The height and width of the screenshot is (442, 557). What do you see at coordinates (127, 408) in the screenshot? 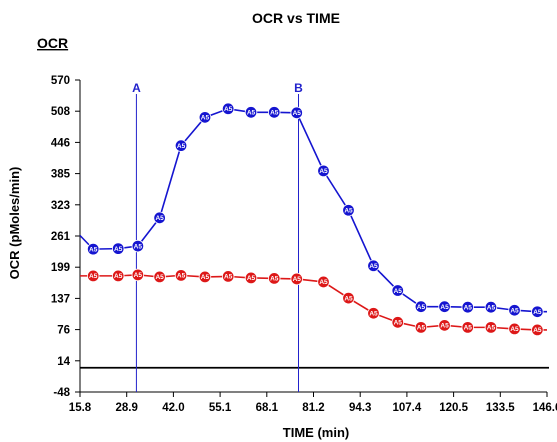
I see `x-tick-label: 28.9` at bounding box center [127, 408].